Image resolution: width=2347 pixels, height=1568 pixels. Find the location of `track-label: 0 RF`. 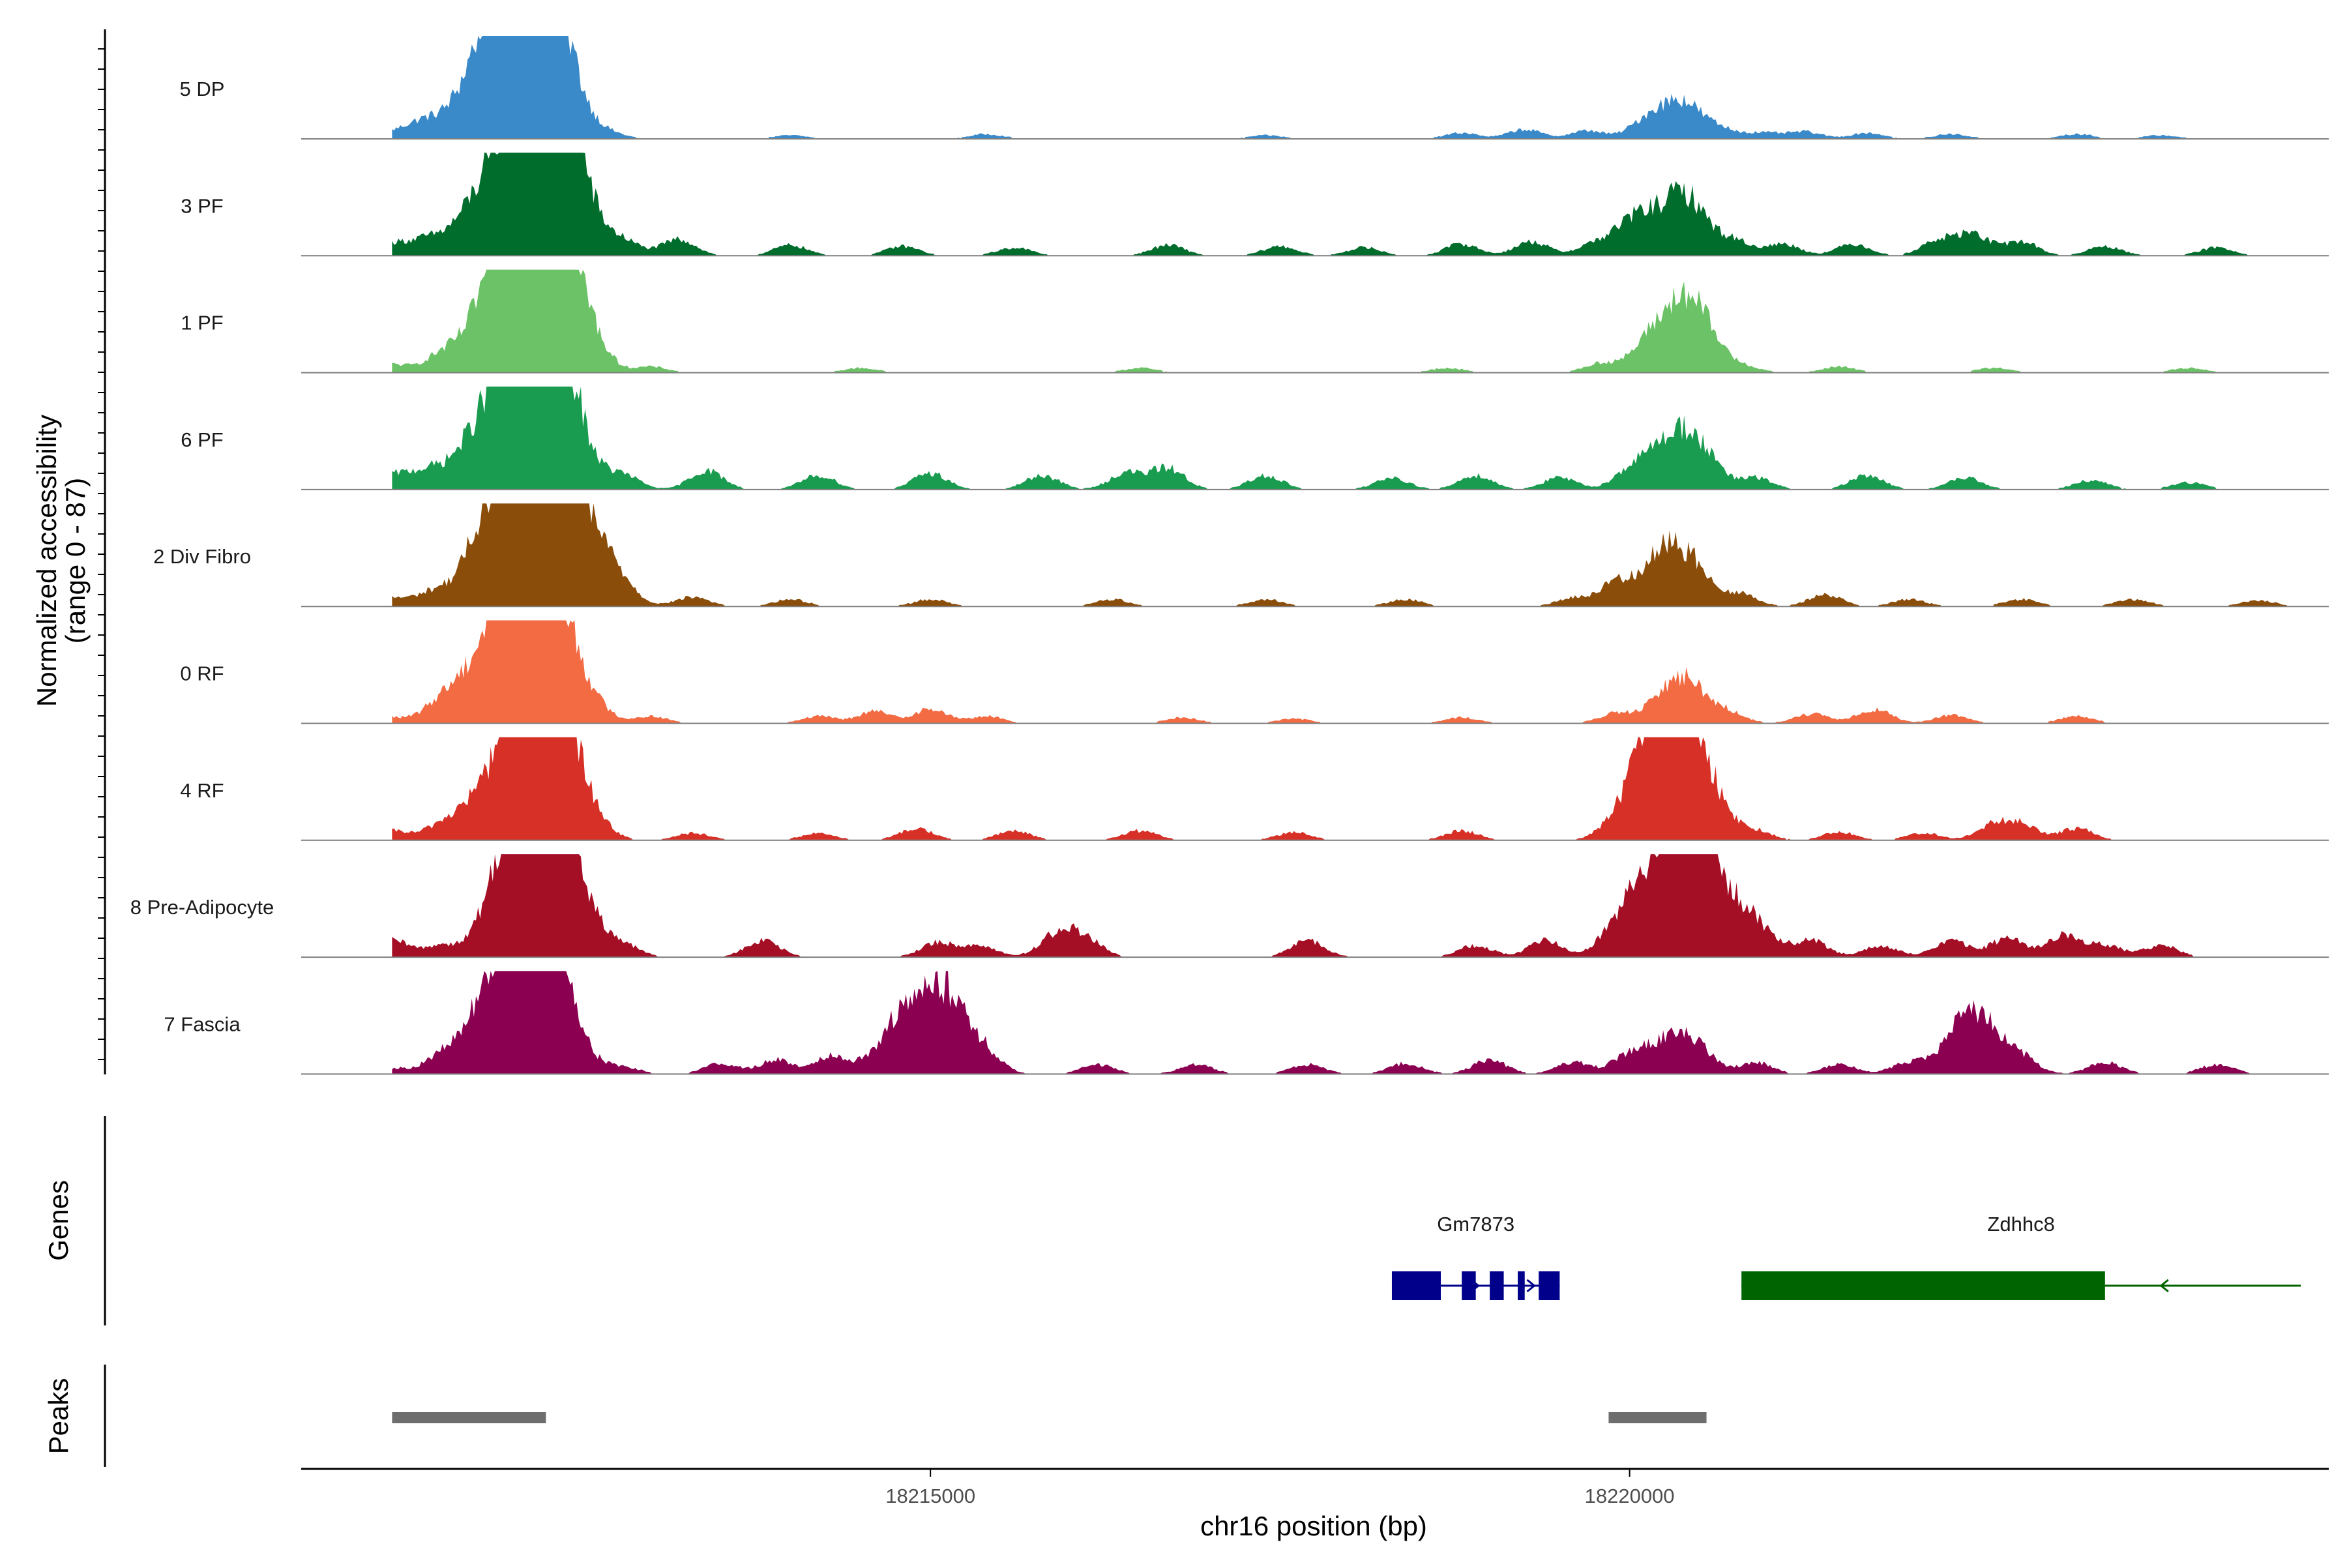

track-label: 0 RF is located at coordinates (202, 674).